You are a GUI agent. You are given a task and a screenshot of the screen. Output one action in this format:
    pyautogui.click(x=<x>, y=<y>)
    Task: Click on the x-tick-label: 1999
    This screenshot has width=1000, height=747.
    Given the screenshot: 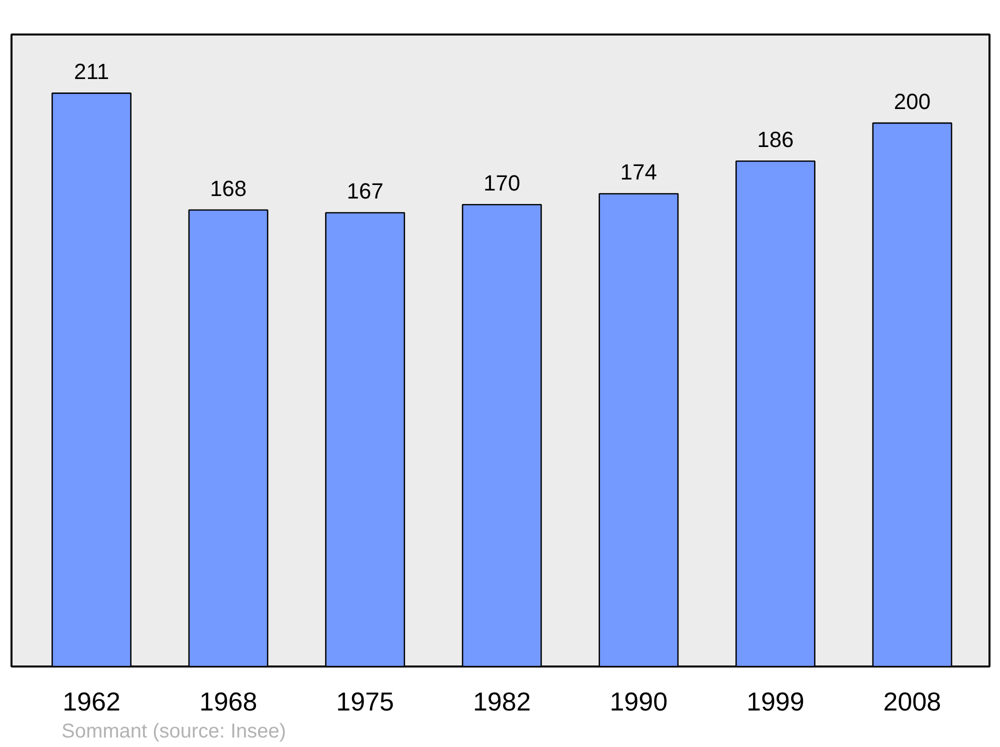 What is the action you would take?
    pyautogui.click(x=775, y=701)
    